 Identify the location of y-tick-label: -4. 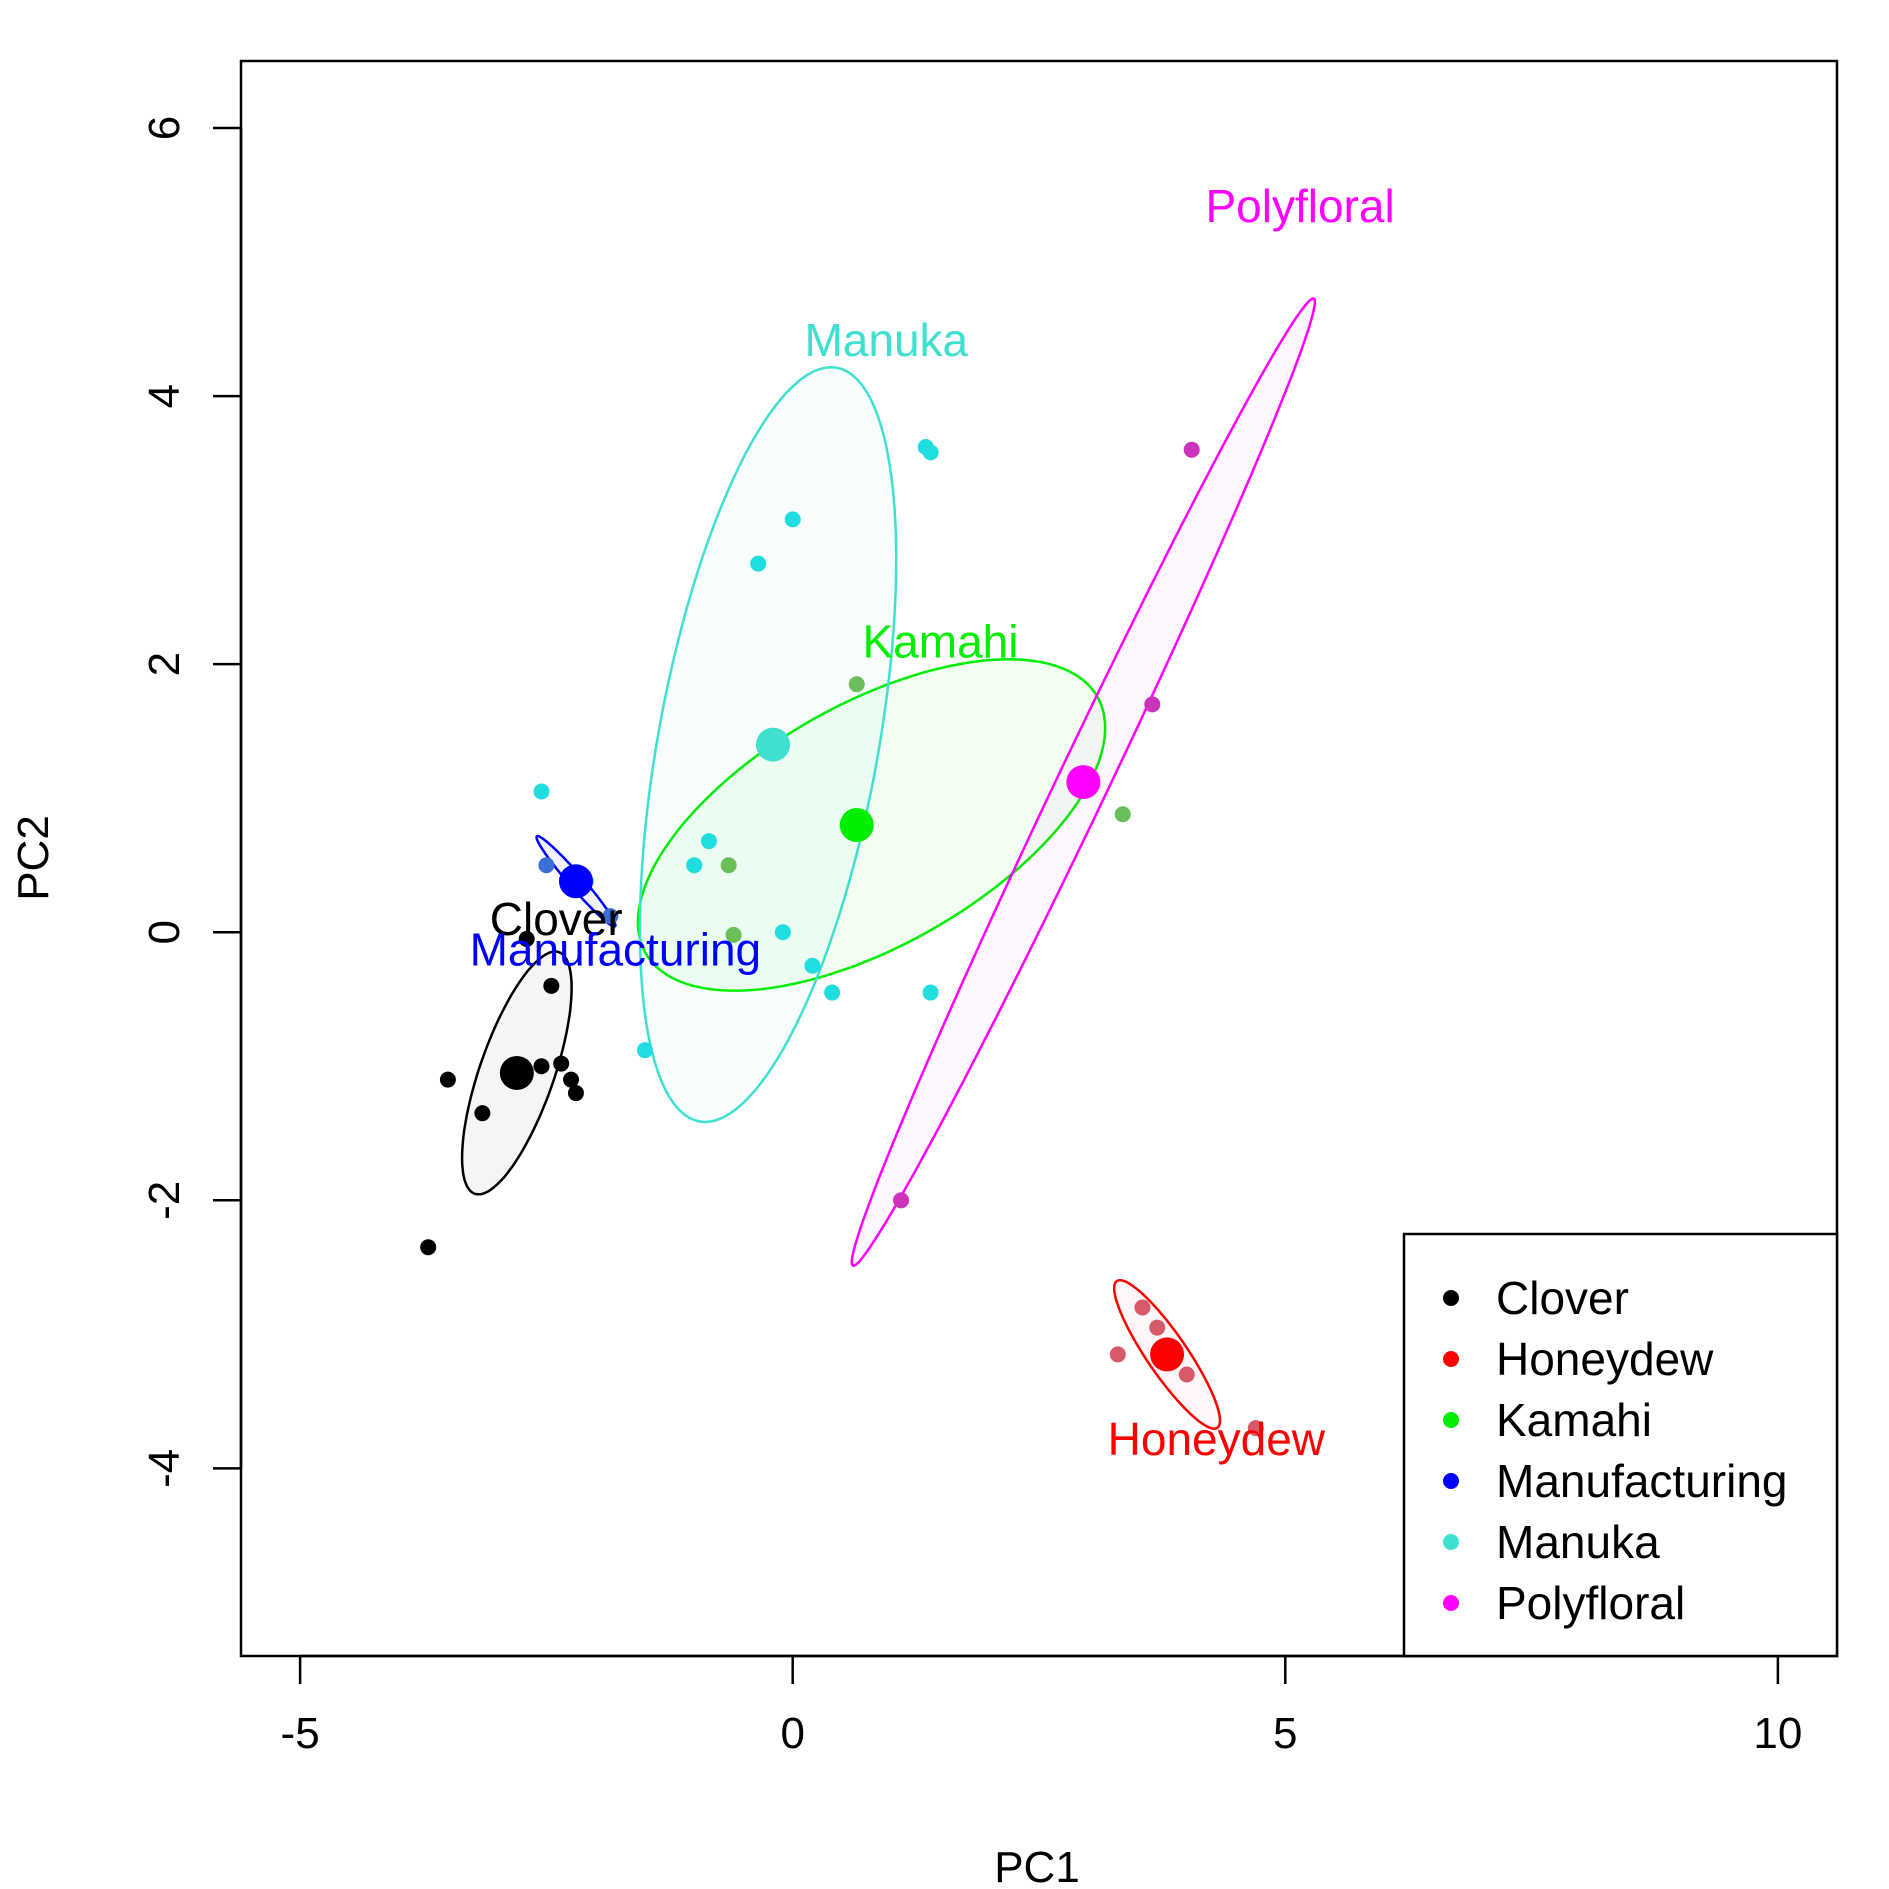
(164, 1468).